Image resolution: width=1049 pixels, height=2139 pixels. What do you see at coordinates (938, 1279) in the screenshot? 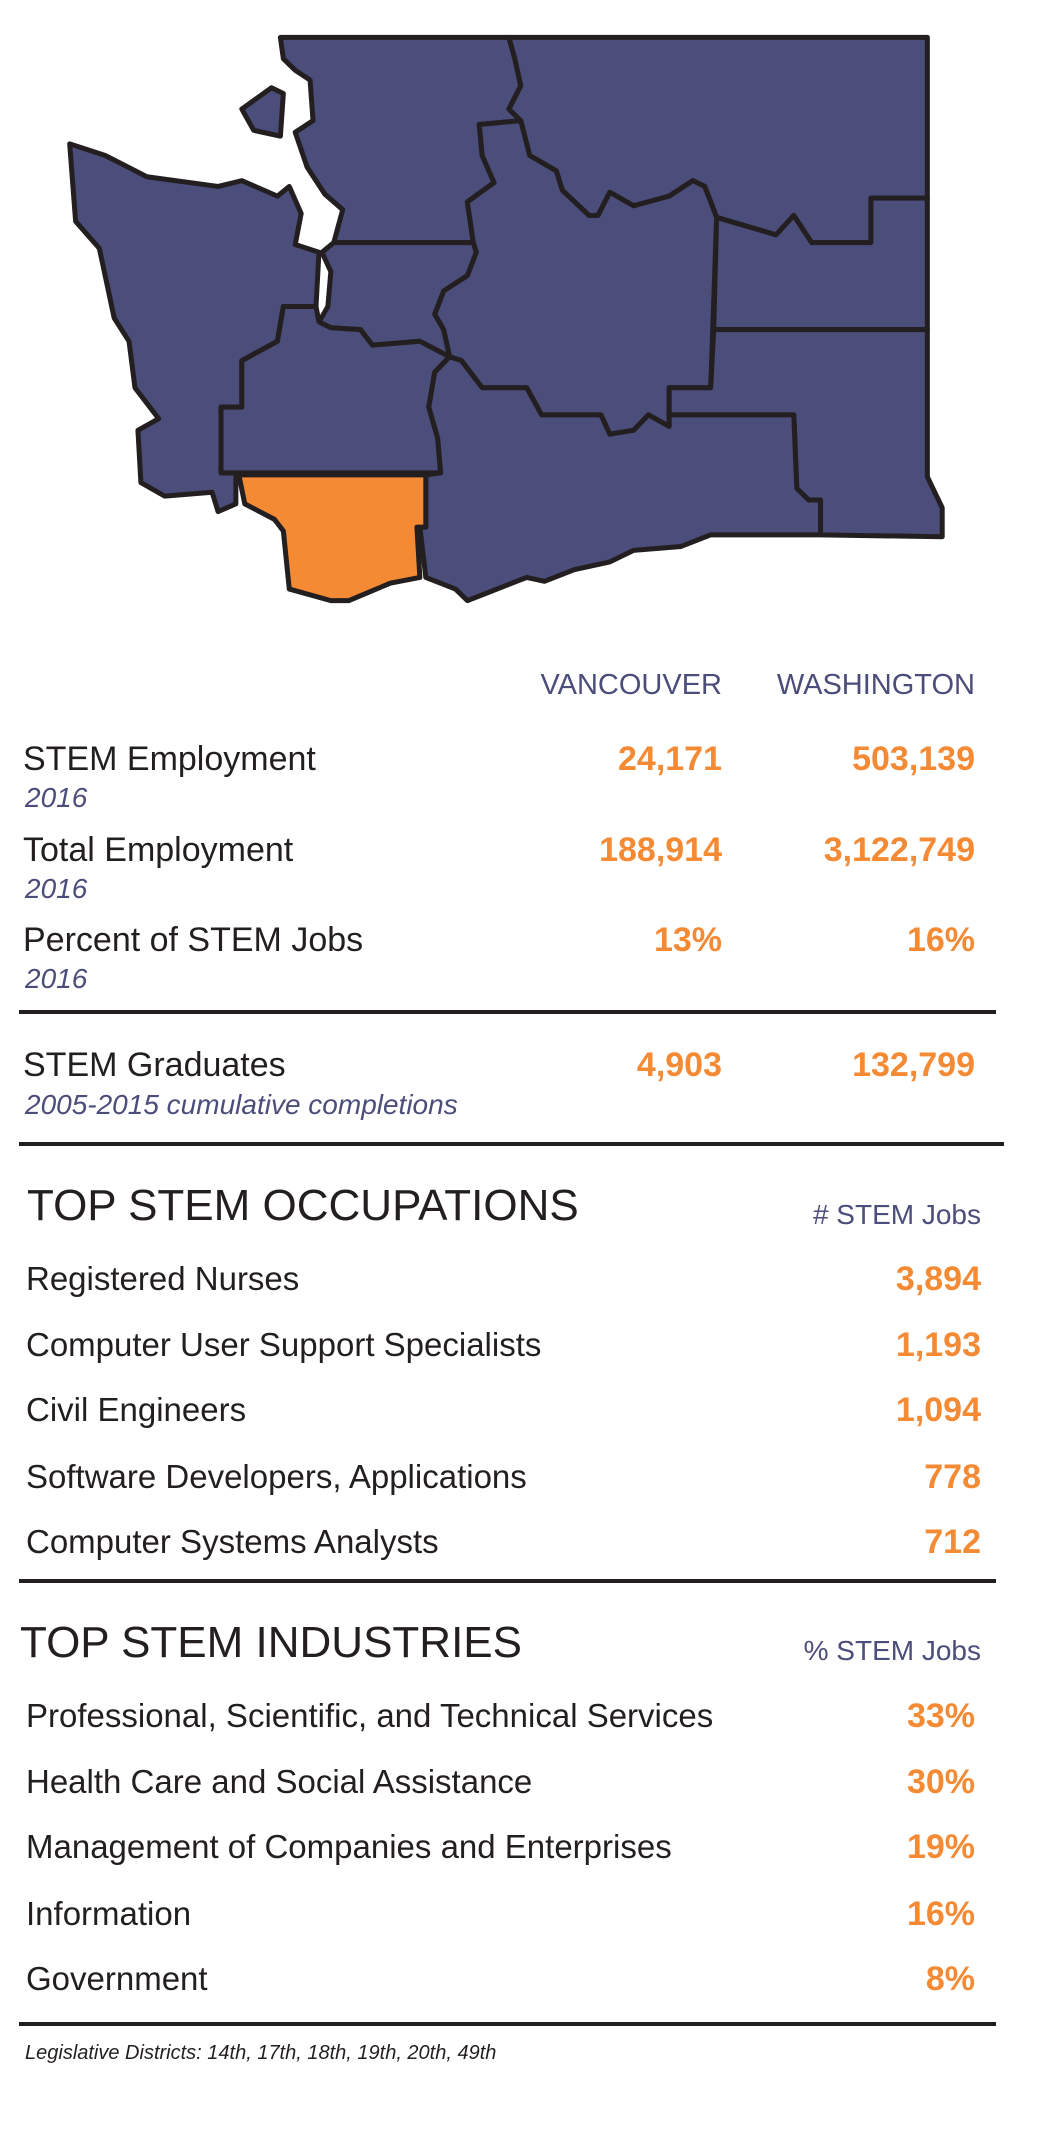
I see `occupation-value: 3,894` at bounding box center [938, 1279].